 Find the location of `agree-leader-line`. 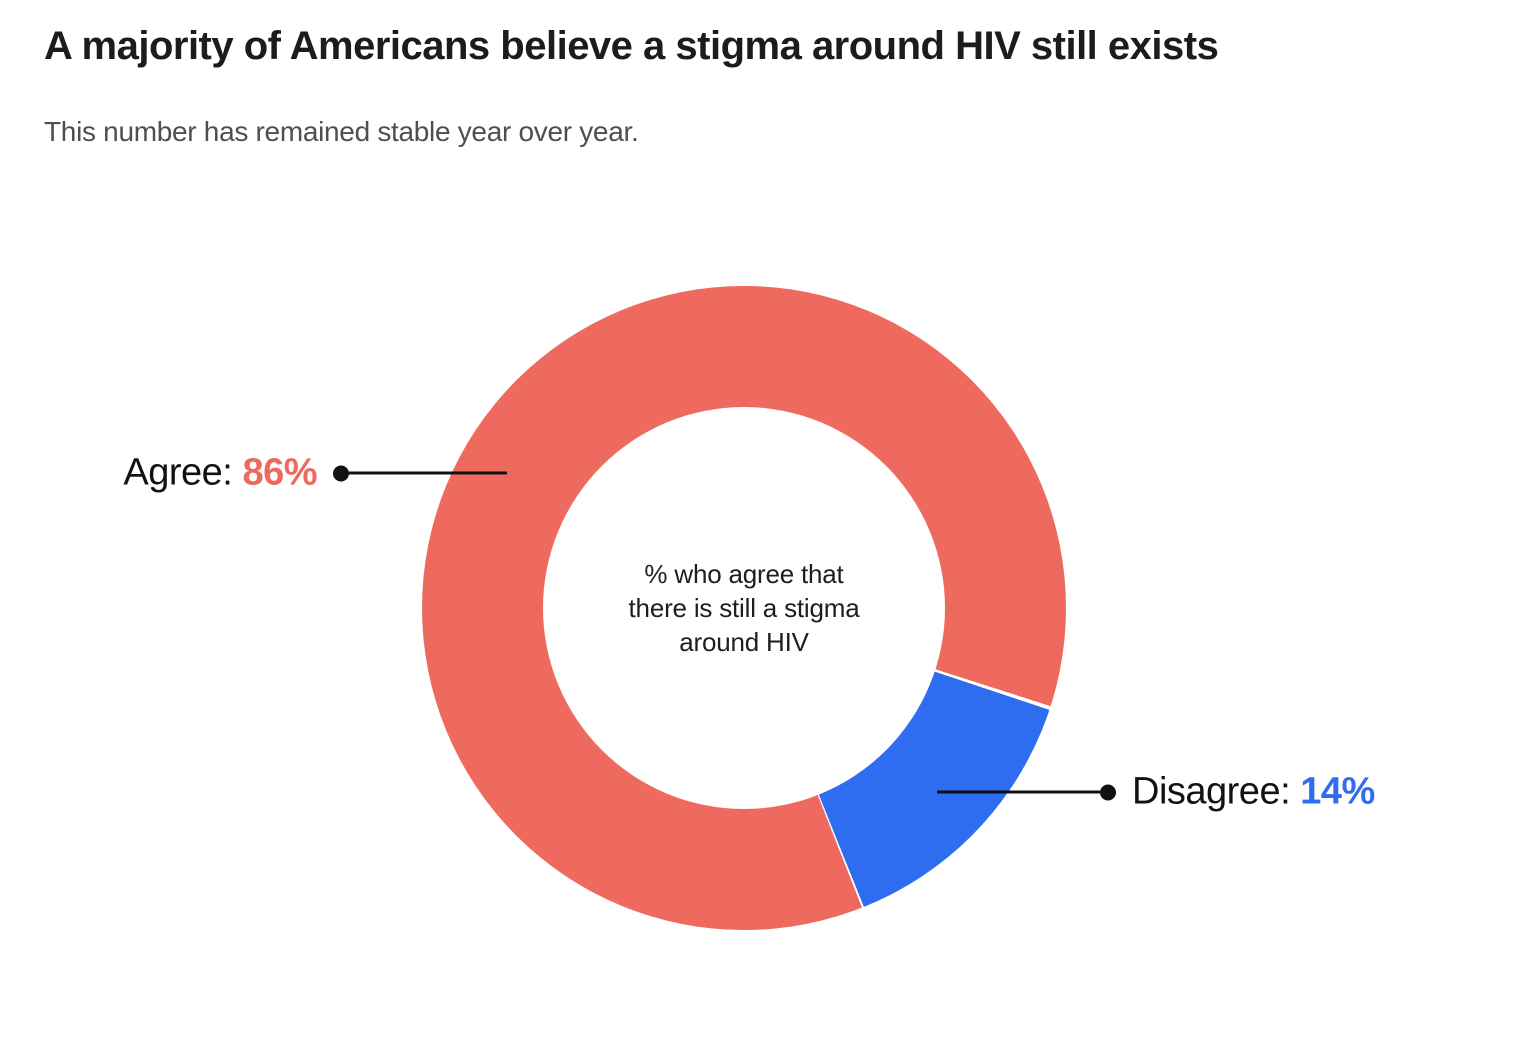

agree-leader-line is located at coordinates (428, 473).